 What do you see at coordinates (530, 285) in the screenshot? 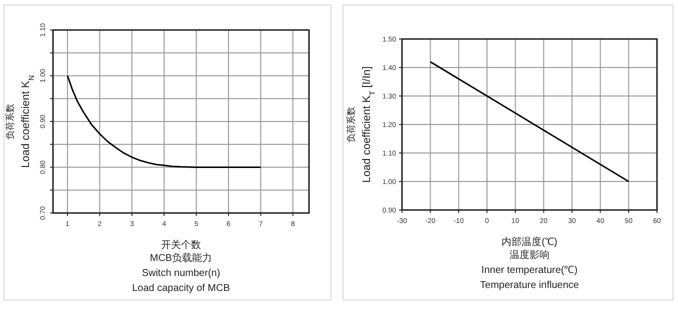
I see `text: Temperature influence` at bounding box center [530, 285].